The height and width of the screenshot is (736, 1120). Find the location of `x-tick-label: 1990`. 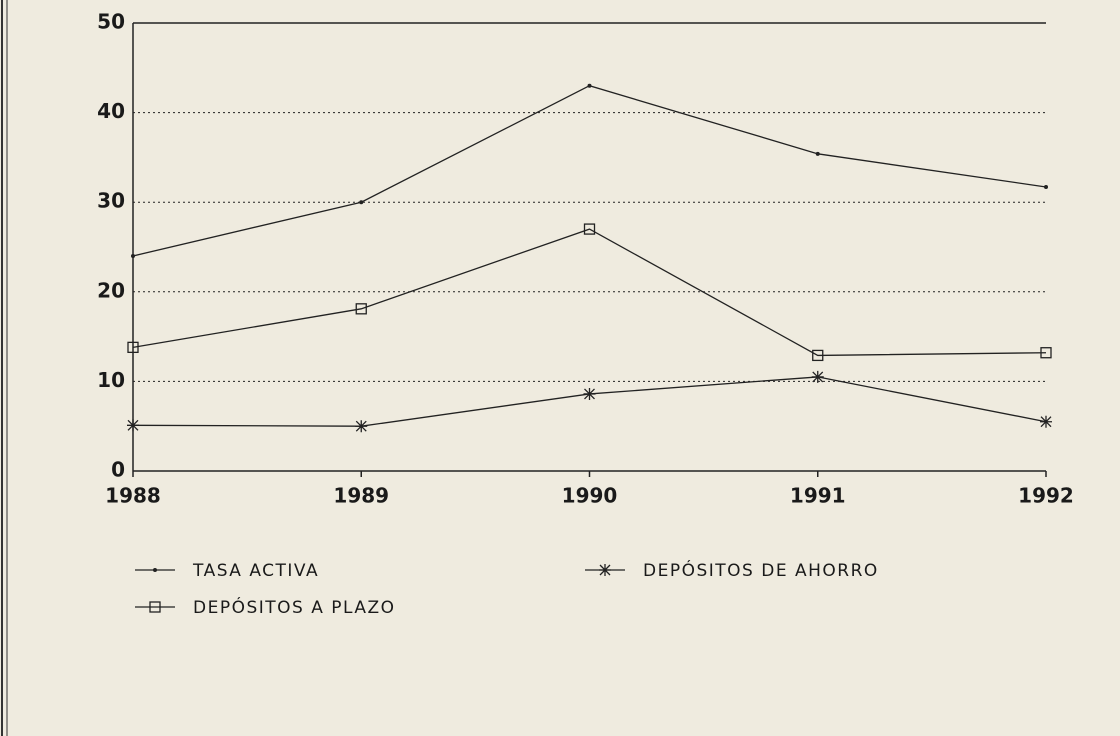

x-tick-label: 1990 is located at coordinates (590, 496).